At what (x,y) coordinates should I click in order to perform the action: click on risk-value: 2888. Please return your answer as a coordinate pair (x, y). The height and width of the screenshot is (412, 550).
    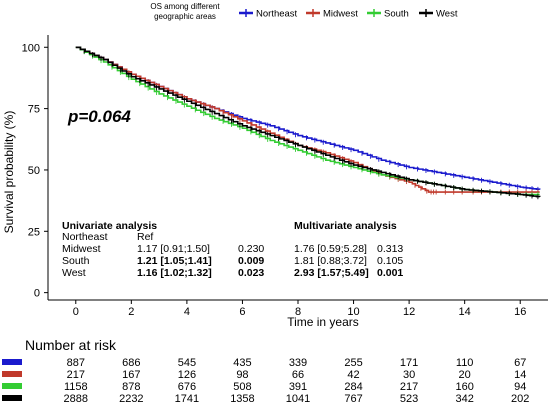
    Looking at the image, I should click on (76, 399).